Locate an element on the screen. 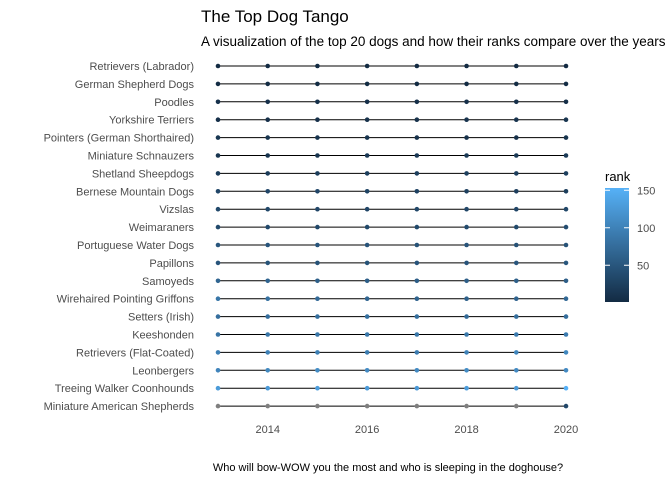 This screenshot has height=480, width=672. legend-title: rank is located at coordinates (618, 176).